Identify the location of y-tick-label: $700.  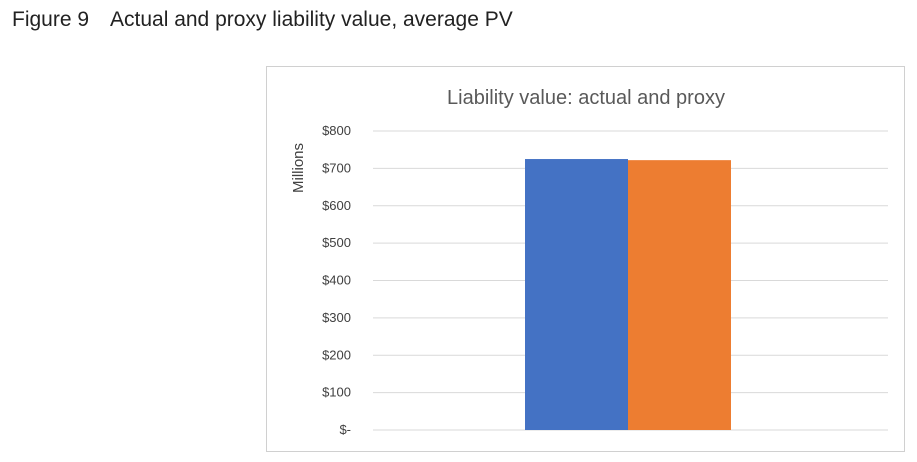
(336, 167).